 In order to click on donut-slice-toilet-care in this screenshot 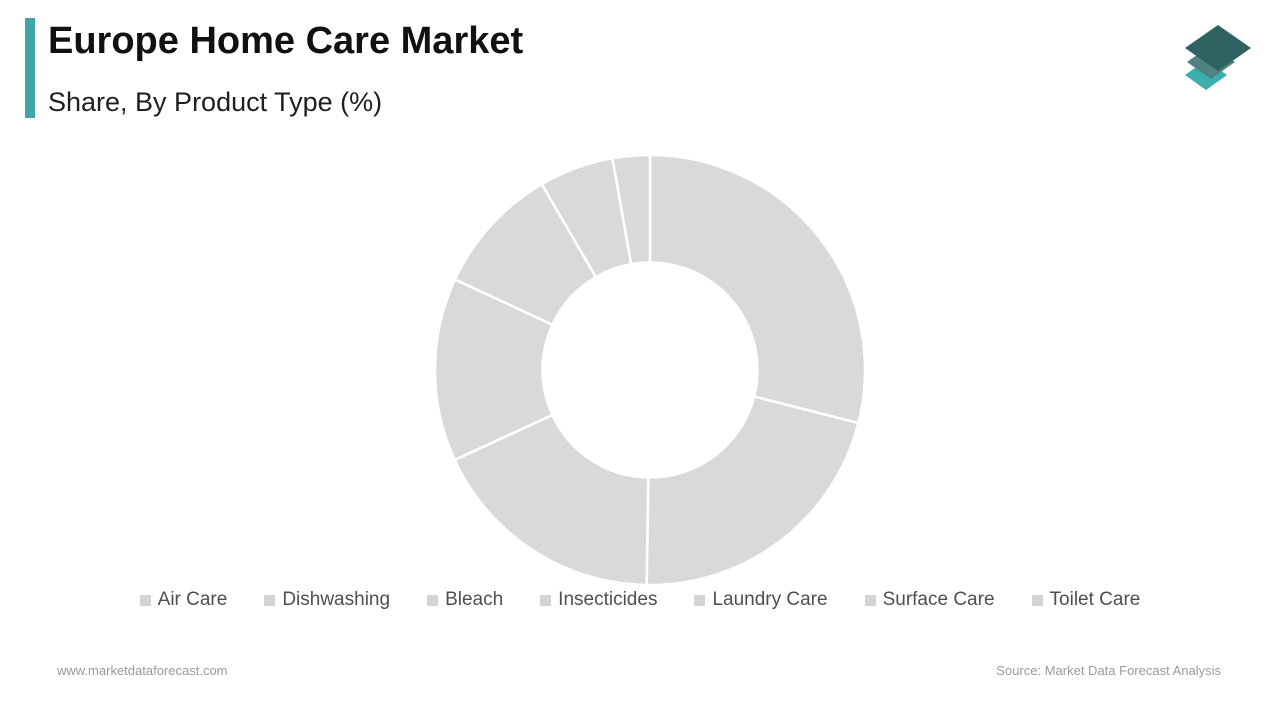, I will do `click(631, 209)`.